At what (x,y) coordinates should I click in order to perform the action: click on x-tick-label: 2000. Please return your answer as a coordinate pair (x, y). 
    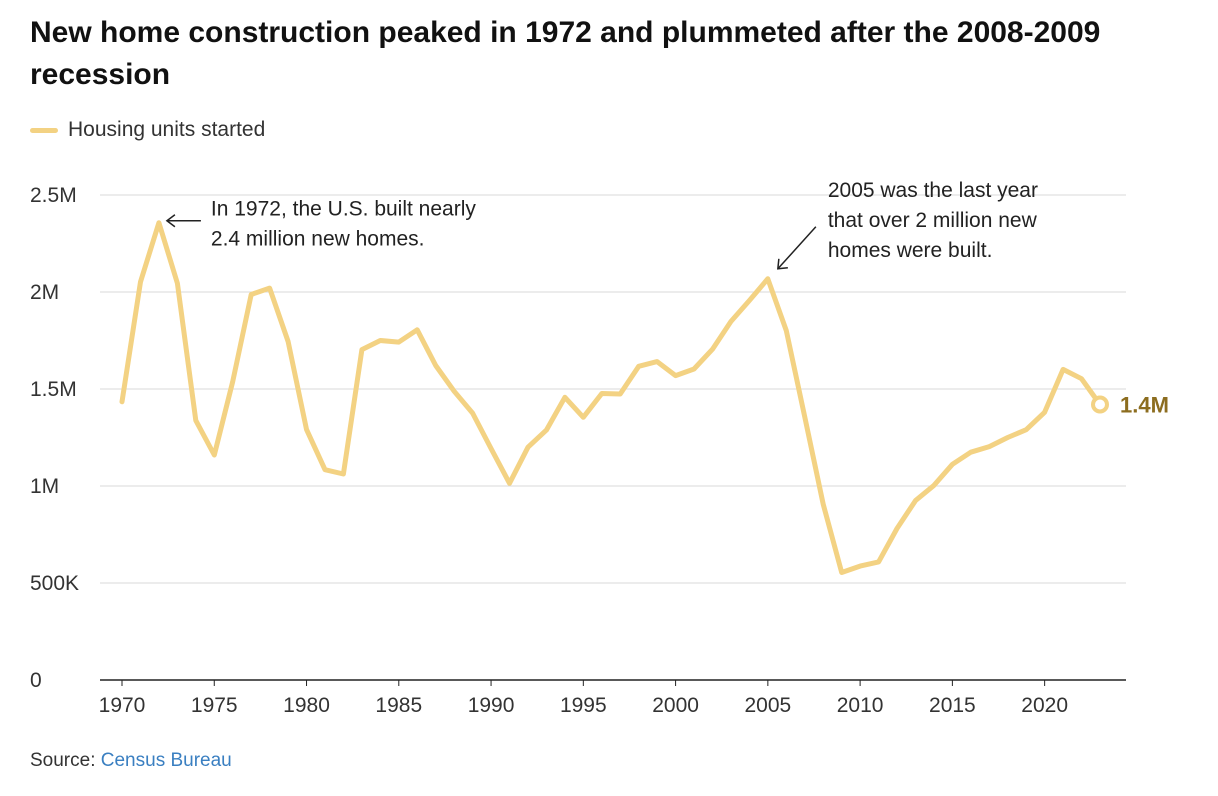
    Looking at the image, I should click on (675, 705).